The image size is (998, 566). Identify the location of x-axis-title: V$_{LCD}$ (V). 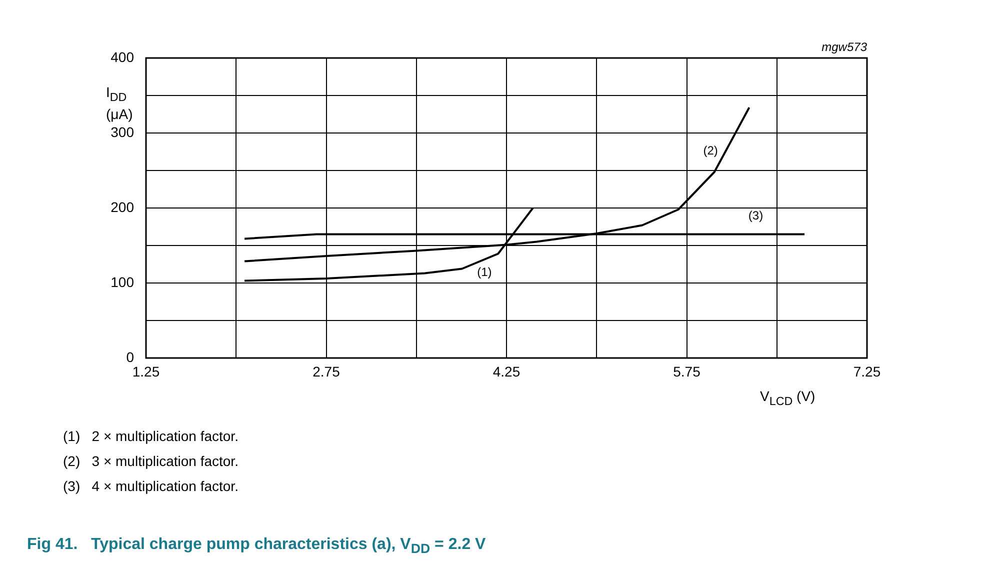
(788, 398).